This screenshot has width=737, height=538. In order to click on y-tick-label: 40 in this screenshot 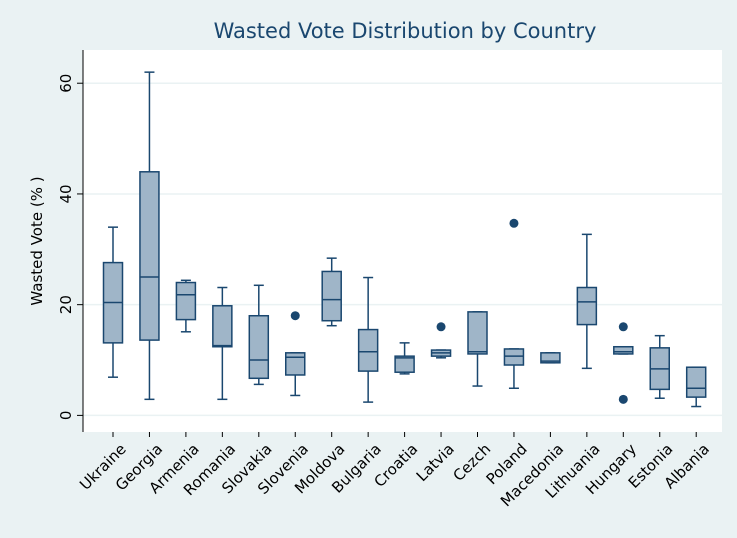, I will do `click(66, 193)`.